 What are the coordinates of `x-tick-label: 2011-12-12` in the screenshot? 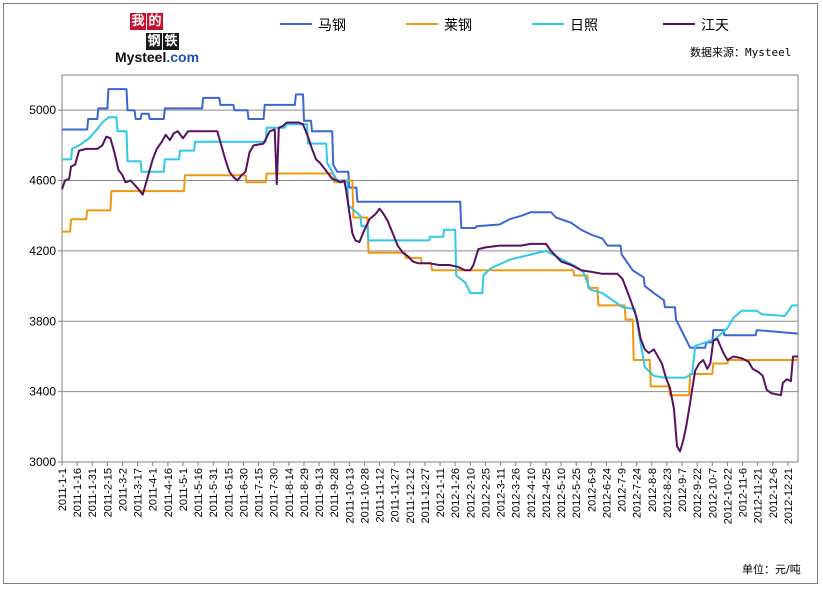 It's located at (411, 495).